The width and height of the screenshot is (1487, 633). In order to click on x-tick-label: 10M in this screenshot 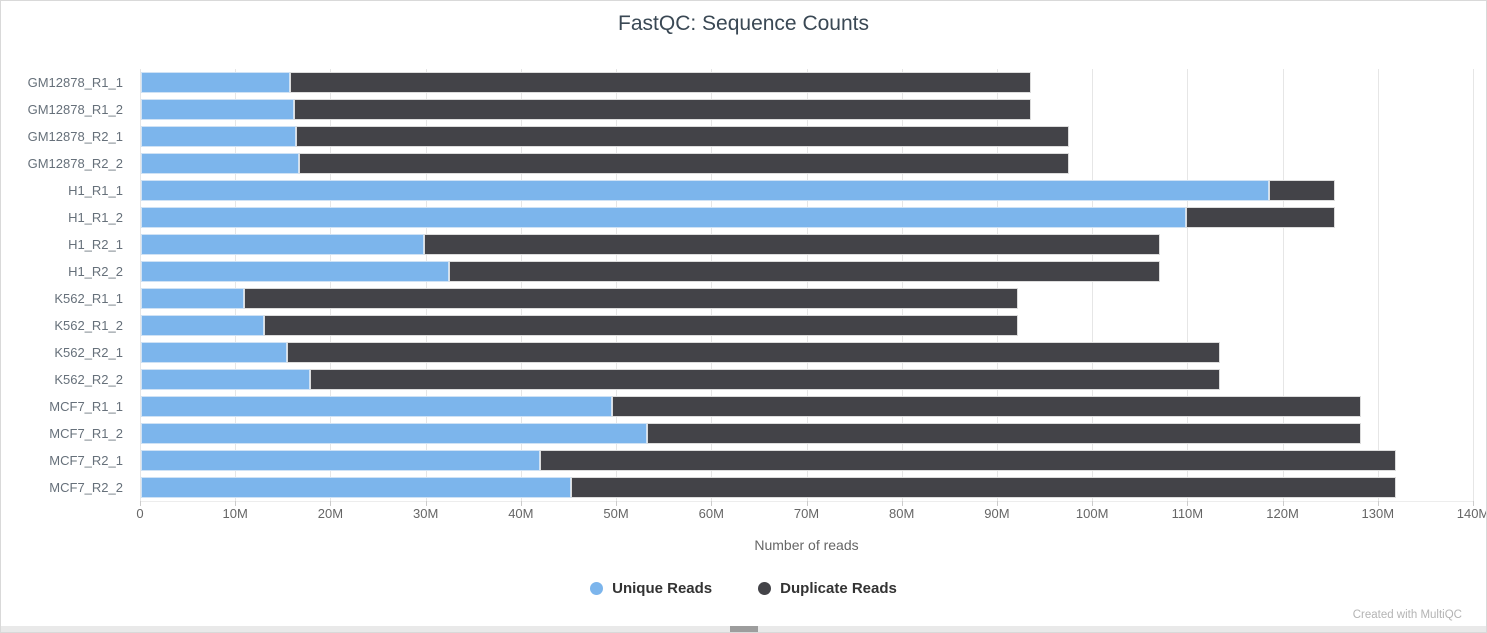, I will do `click(235, 513)`.